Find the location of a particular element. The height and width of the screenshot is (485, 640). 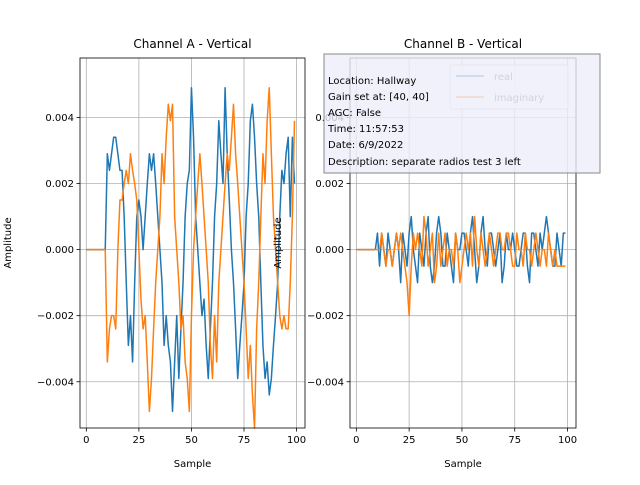

channel-b-xtick-label: 50 is located at coordinates (462, 440).